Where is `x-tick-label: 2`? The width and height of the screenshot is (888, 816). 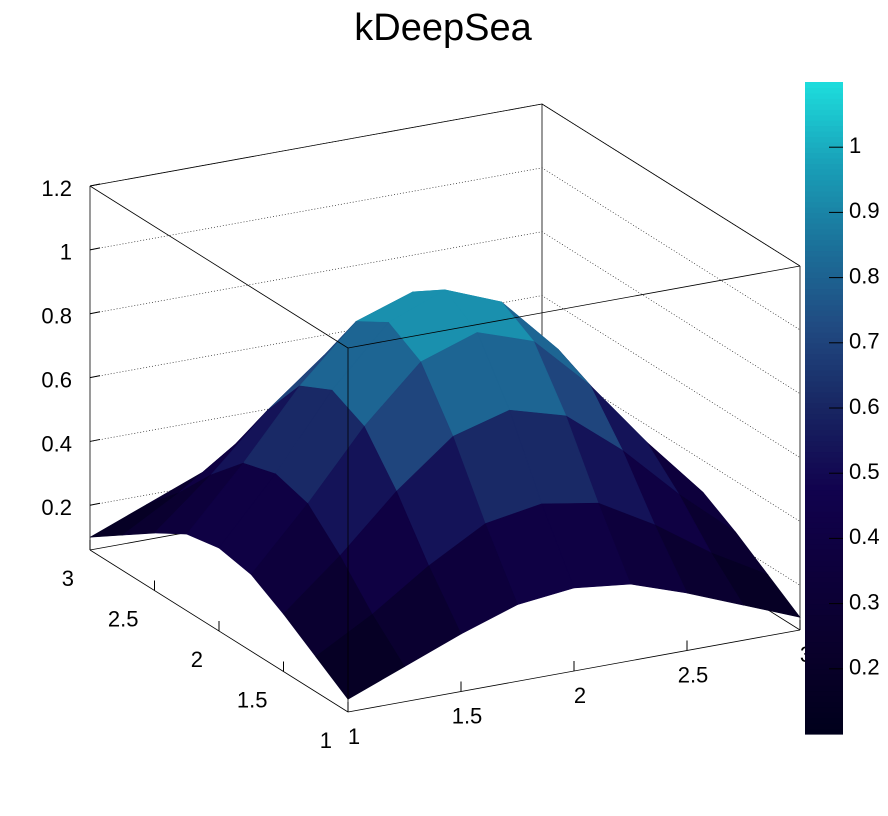
x-tick-label: 2 is located at coordinates (580, 695).